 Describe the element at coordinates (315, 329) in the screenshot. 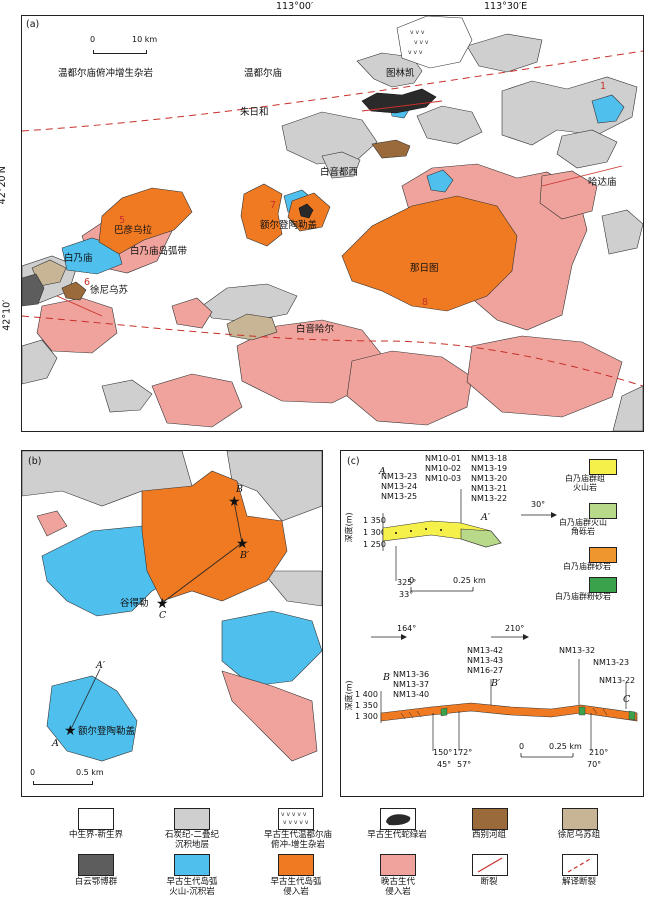

I see `label-baiyinhaer: 白音哈尔` at that location.